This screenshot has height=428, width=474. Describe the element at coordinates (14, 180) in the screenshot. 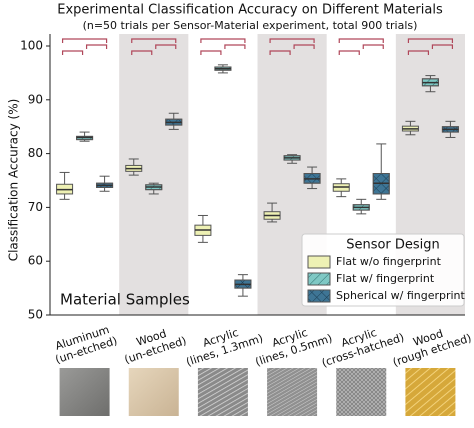

I see `y-axis-label: Classification Accuracy (%)` at that location.